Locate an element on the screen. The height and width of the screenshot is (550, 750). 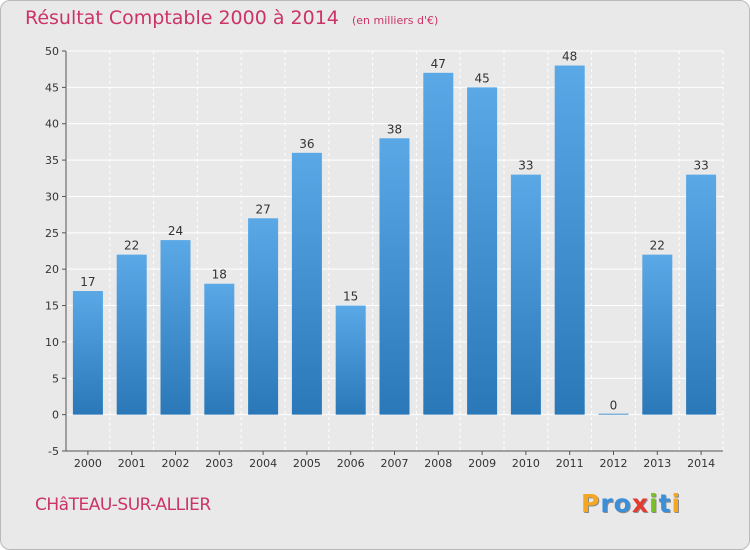
proxiti-logo: Proxiti is located at coordinates (631, 503).